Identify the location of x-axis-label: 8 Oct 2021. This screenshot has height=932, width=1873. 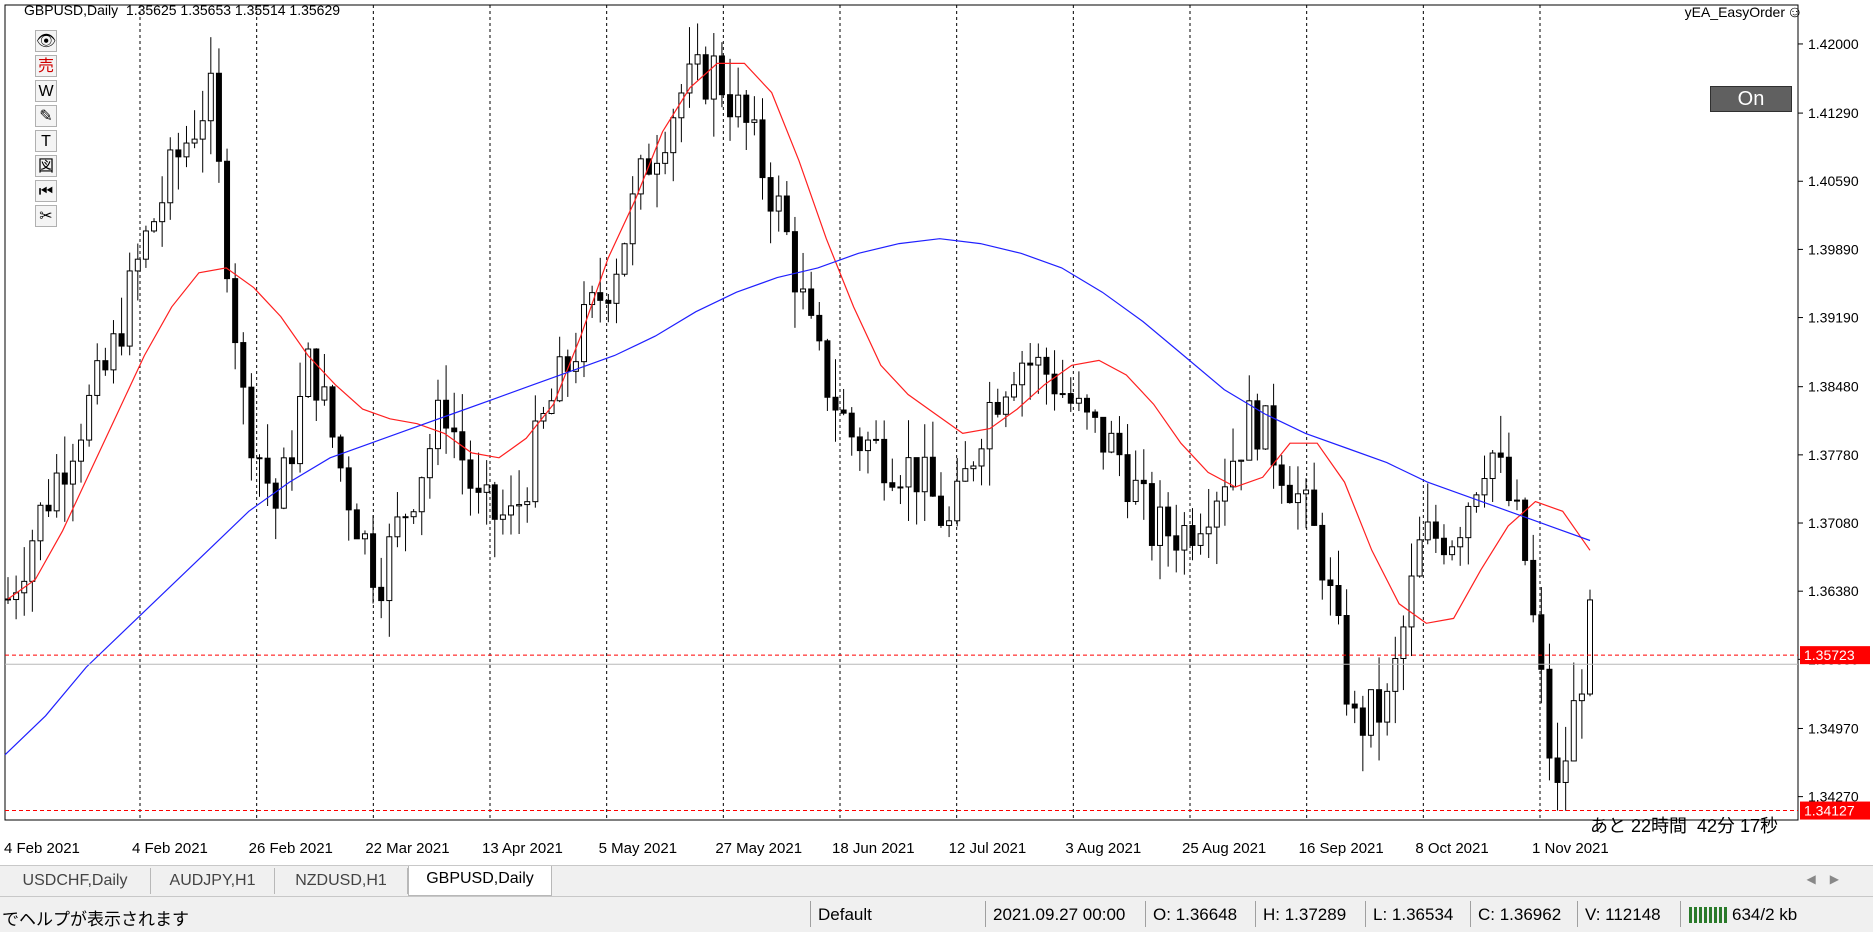
(1451, 848).